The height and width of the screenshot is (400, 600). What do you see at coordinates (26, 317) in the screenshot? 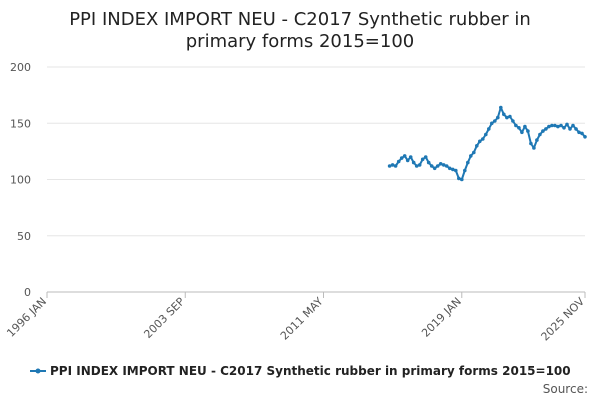
I see `x-tick-label: 1996 JAN` at bounding box center [26, 317].